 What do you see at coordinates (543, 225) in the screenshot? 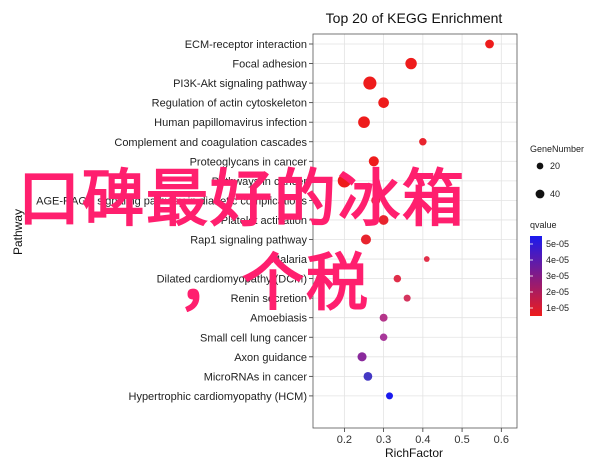
I see `legend-color-title: qvalue` at bounding box center [543, 225].